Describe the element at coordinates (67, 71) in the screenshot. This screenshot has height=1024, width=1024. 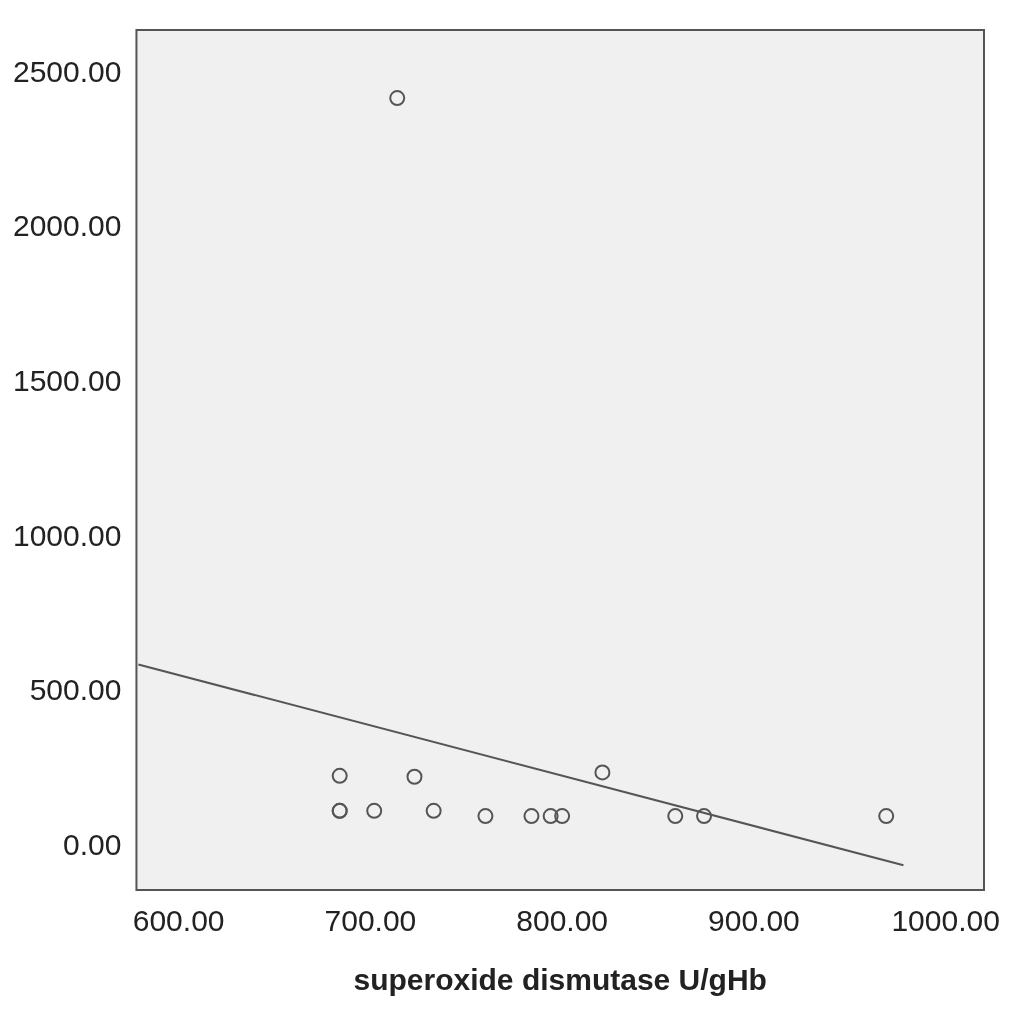
I see `y-tick-label: 2500.00` at that location.